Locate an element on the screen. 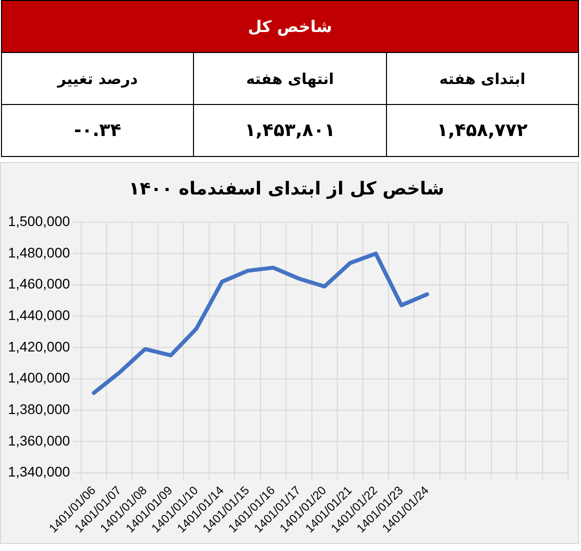  y-tick-label: 1,360,000 is located at coordinates (39, 440).